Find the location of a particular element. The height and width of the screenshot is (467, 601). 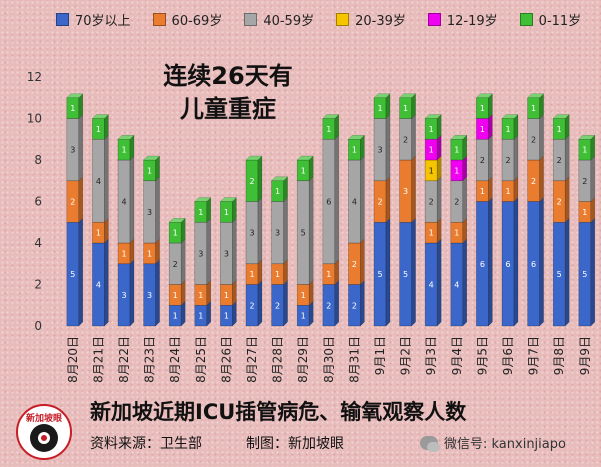

x-tick-label: 8月27日 is located at coordinates (252, 359).